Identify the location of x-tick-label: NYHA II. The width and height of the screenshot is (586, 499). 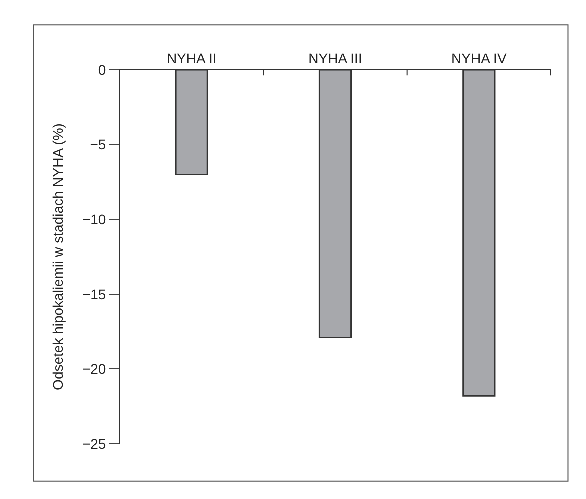
(191, 58).